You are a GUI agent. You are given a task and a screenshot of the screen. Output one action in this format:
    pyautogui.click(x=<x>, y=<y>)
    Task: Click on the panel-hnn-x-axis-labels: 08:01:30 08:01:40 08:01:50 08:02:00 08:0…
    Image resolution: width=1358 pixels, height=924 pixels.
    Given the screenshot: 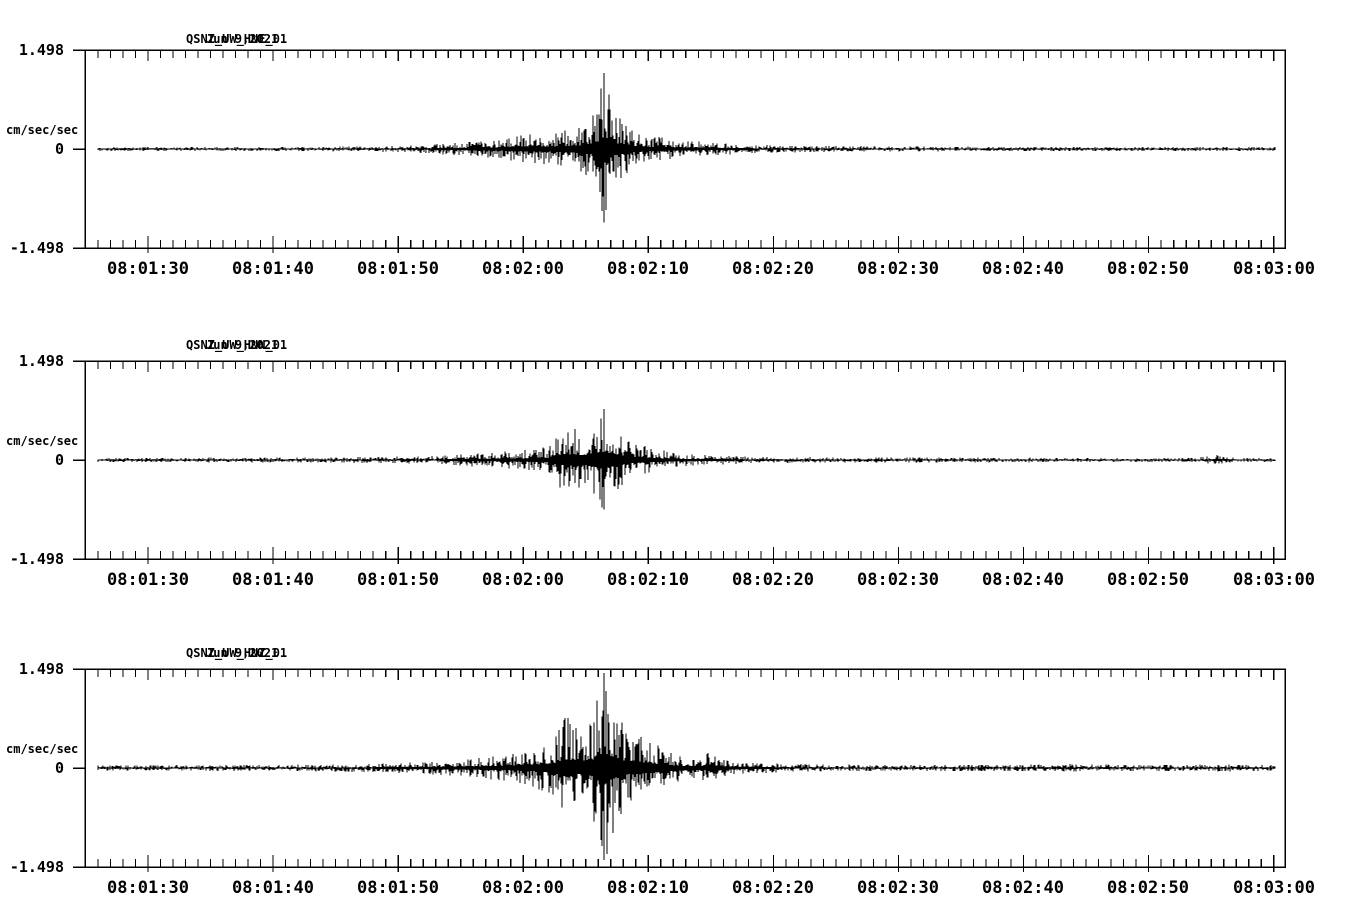 What is the action you would take?
    pyautogui.click(x=679, y=581)
    